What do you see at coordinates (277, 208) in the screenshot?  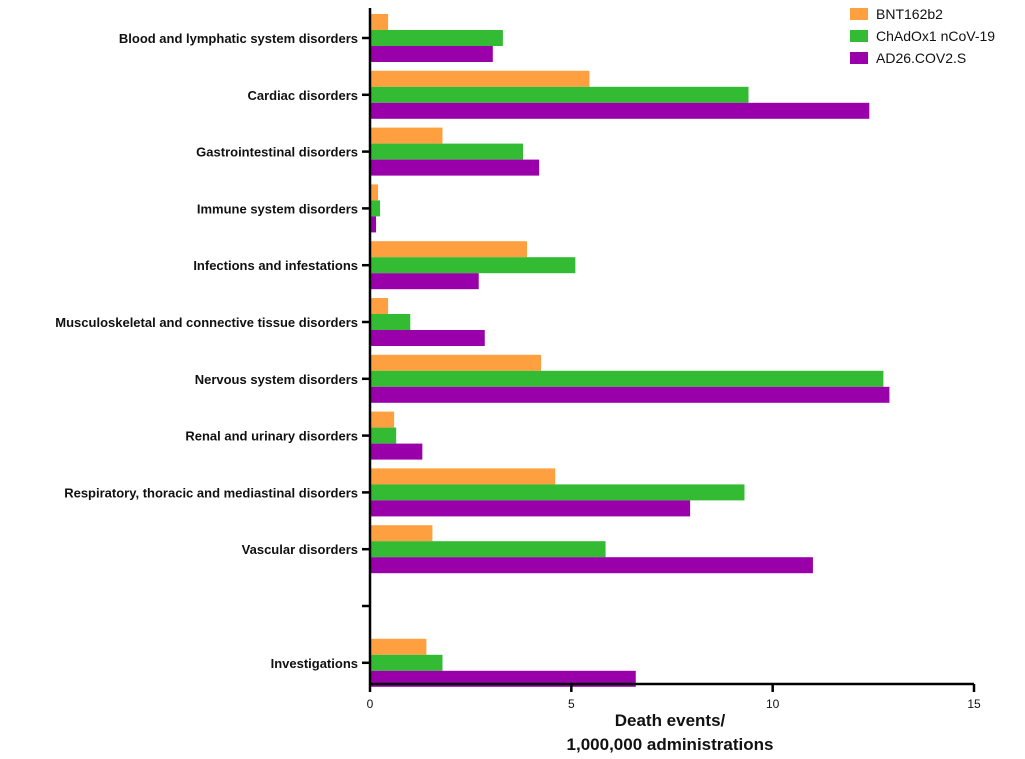 I see `category-label: Immune system disorders` at bounding box center [277, 208].